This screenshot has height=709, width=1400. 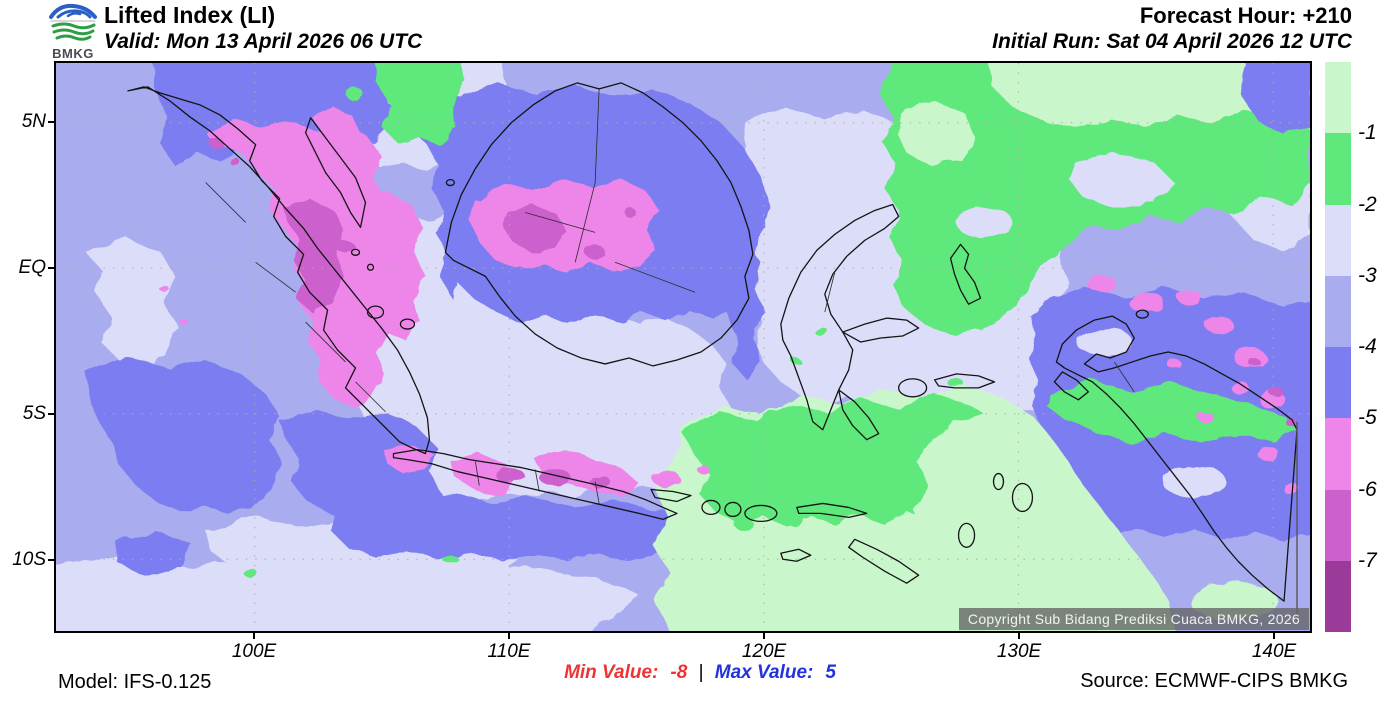 I want to click on y-axis-label: 10S, so click(x=29, y=559).